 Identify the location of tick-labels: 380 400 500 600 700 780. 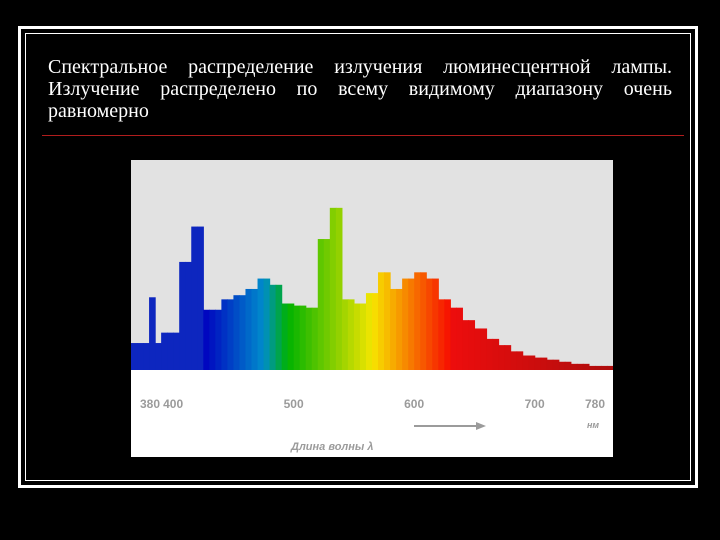
(372, 404).